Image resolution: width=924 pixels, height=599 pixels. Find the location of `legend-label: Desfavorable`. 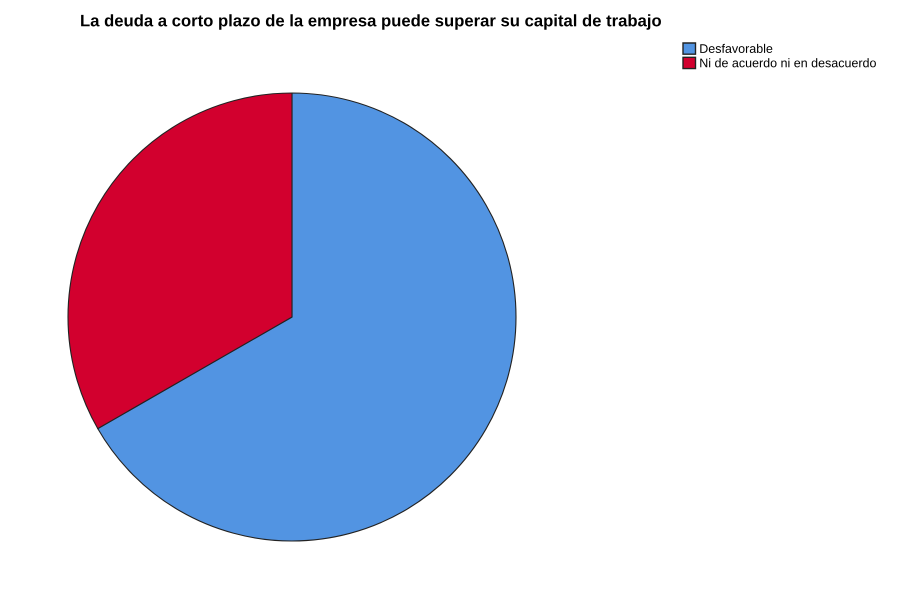

legend-label: Desfavorable is located at coordinates (736, 48).